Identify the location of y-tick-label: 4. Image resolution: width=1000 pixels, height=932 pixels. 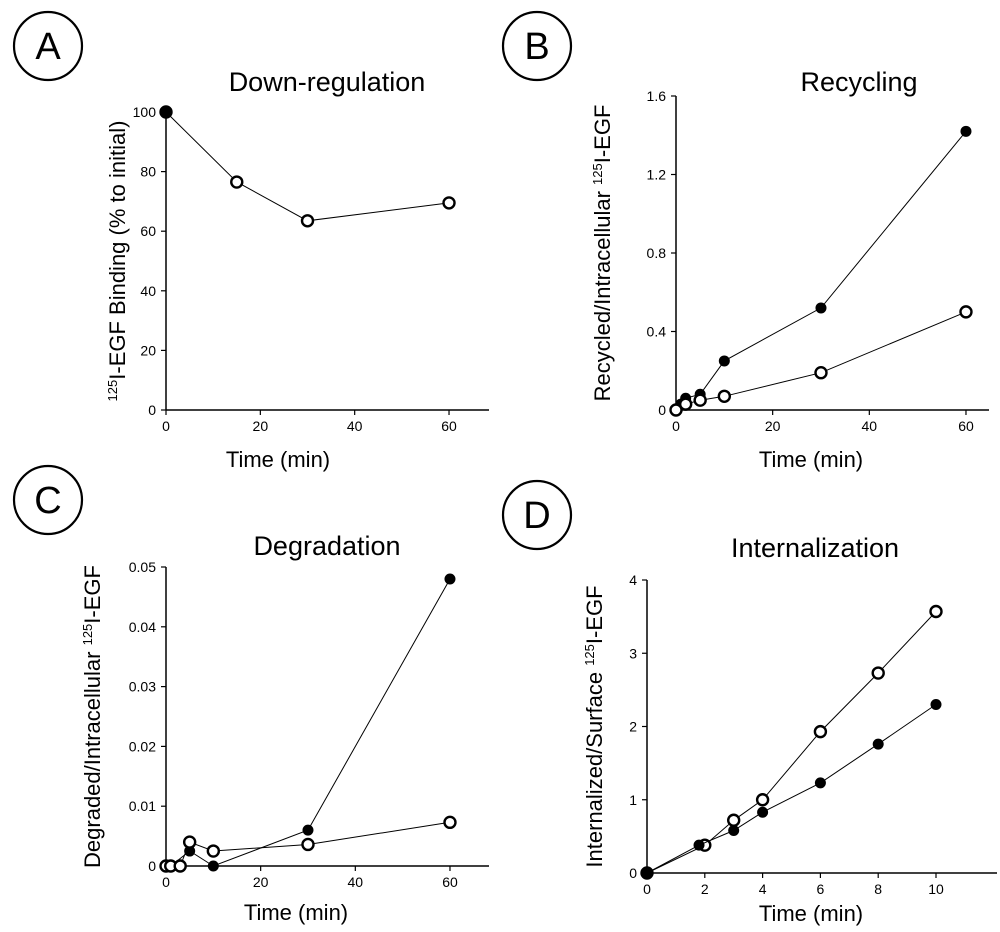
(633, 580).